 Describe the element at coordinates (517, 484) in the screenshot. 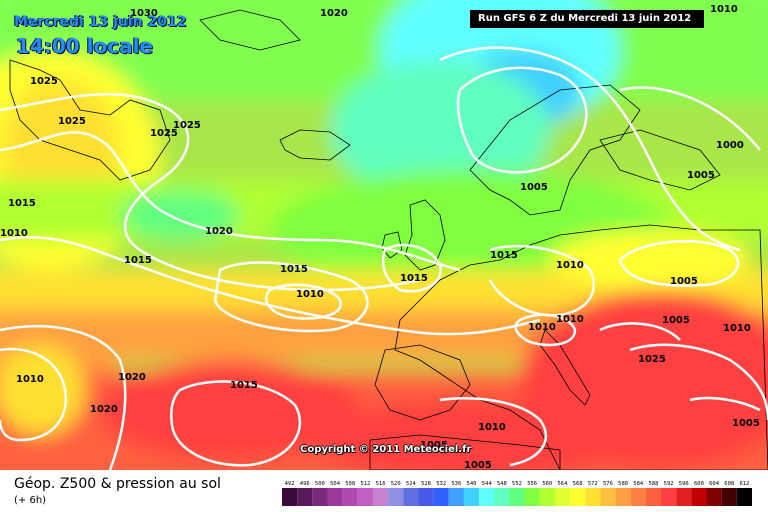

I see `scale-label: 552` at that location.